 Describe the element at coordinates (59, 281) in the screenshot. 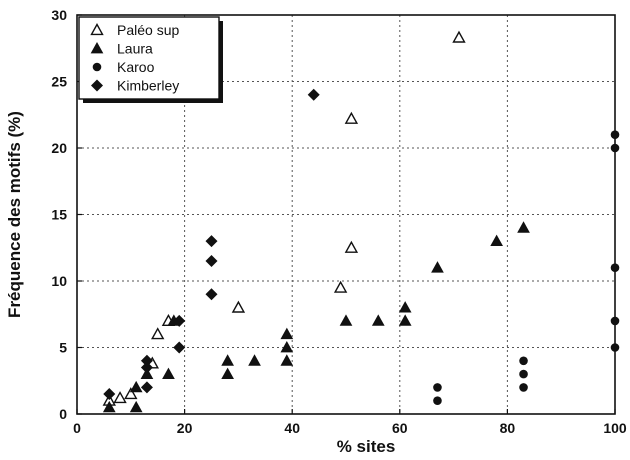

I see `y-tick-label: 10` at that location.